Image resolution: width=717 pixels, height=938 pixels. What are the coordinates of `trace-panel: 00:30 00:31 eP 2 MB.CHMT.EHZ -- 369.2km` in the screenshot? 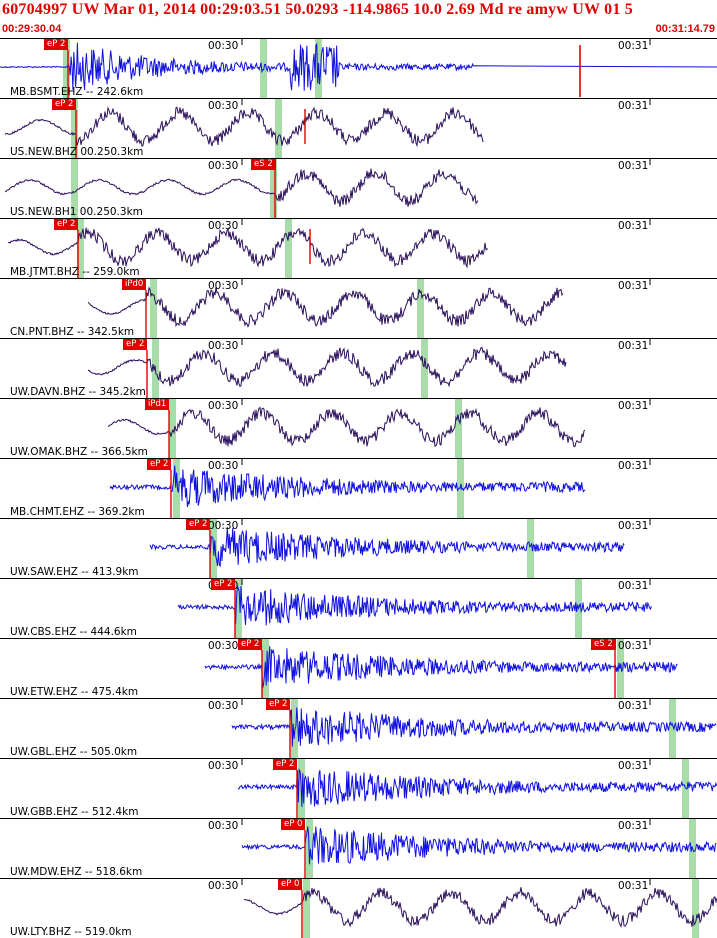 It's located at (358, 488).